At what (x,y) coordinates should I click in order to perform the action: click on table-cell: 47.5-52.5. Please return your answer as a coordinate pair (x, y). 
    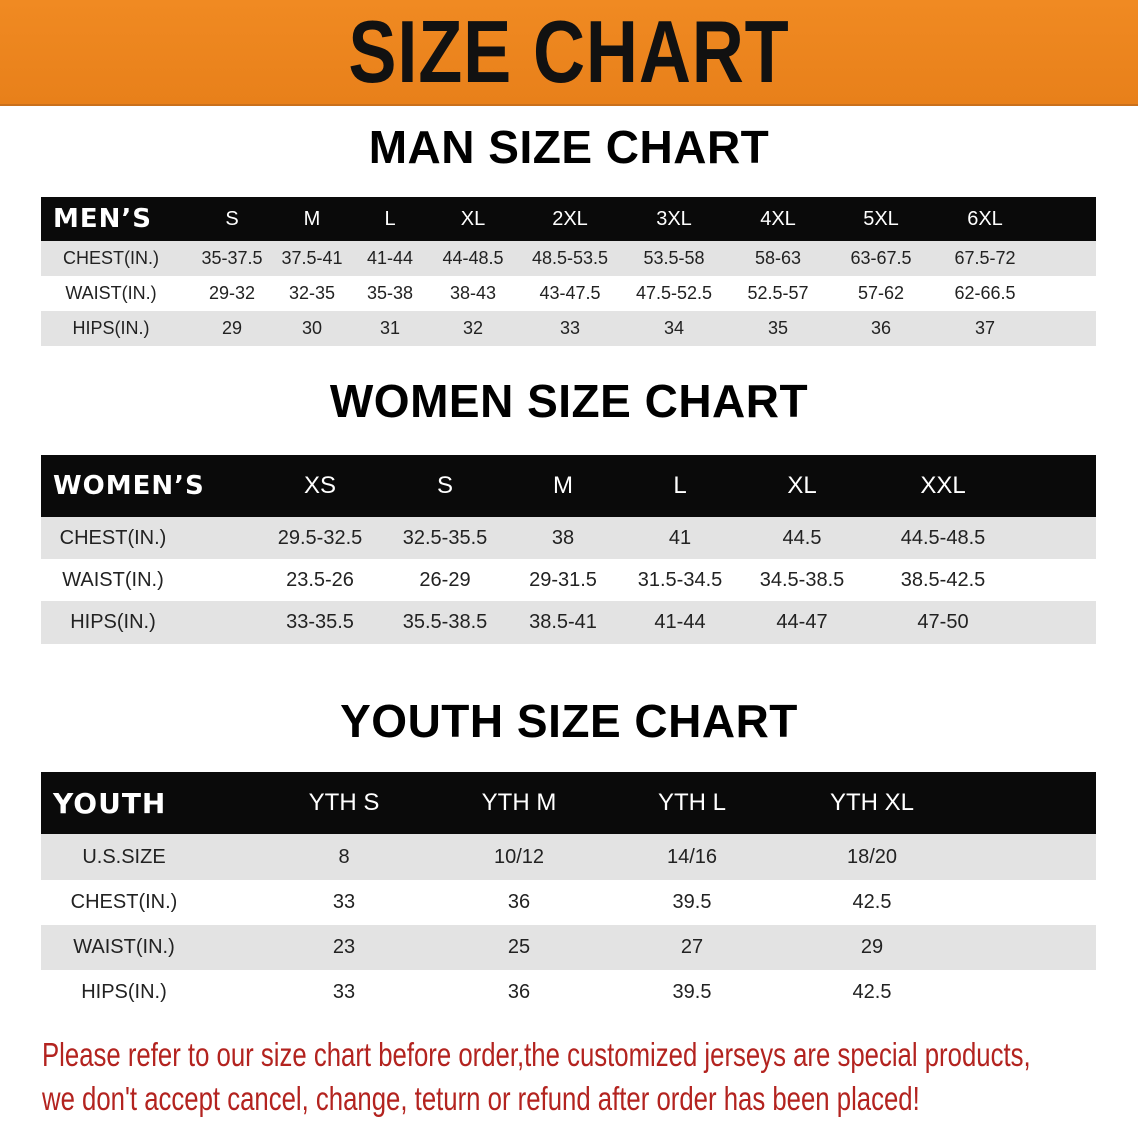
    Looking at the image, I should click on (674, 293).